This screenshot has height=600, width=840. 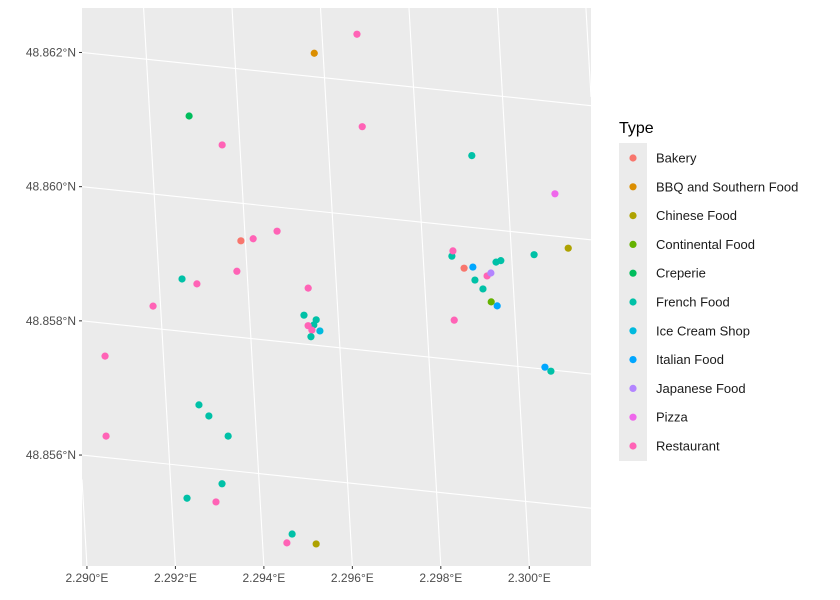 What do you see at coordinates (263, 578) in the screenshot?
I see `x-tick-label: 2.294°E` at bounding box center [263, 578].